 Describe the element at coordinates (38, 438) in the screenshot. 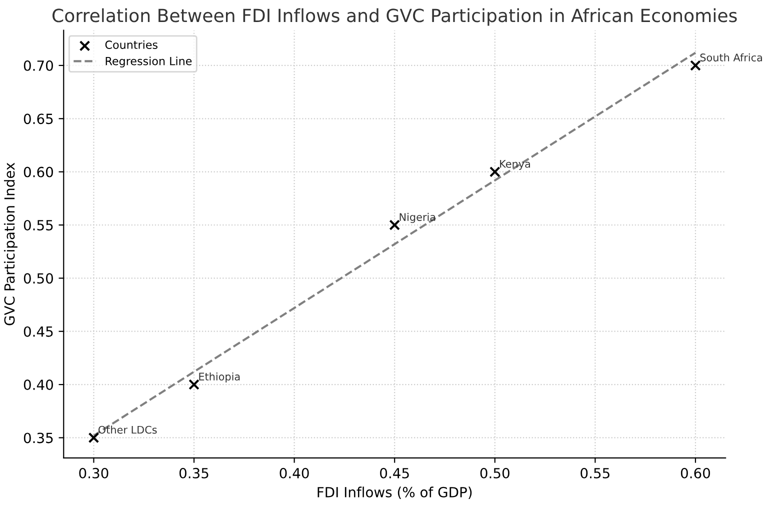

I see `y-tick-label: 0.35` at that location.